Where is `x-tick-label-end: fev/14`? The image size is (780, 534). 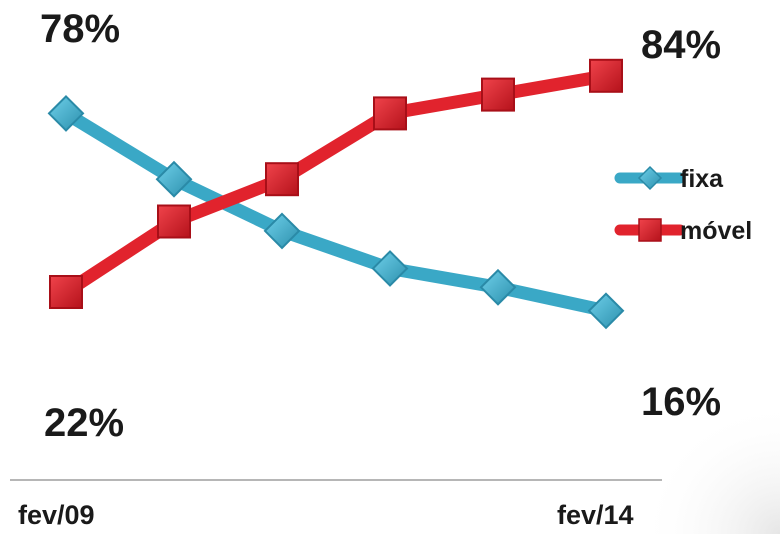
x-tick-label-end: fev/14 is located at coordinates (595, 515).